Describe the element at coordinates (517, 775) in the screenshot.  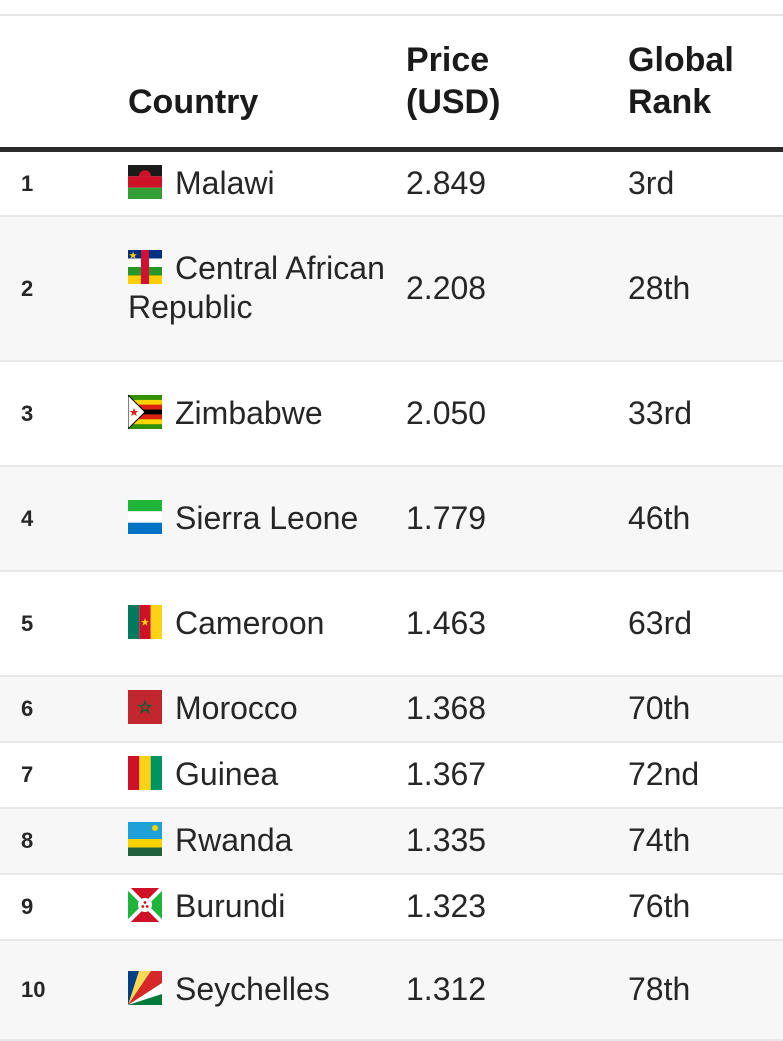
I see `row-price: 1.367` at that location.